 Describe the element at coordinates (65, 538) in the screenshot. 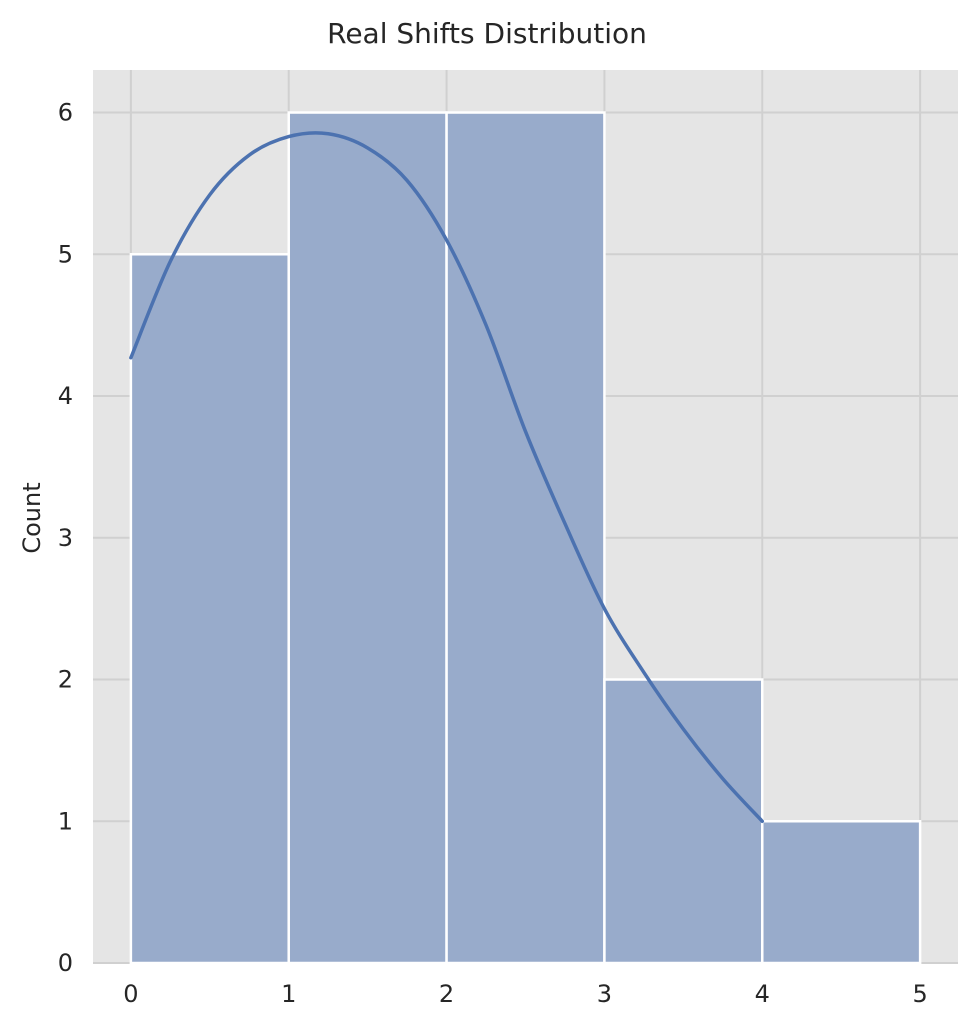

I see `y-tick-label: 3` at that location.